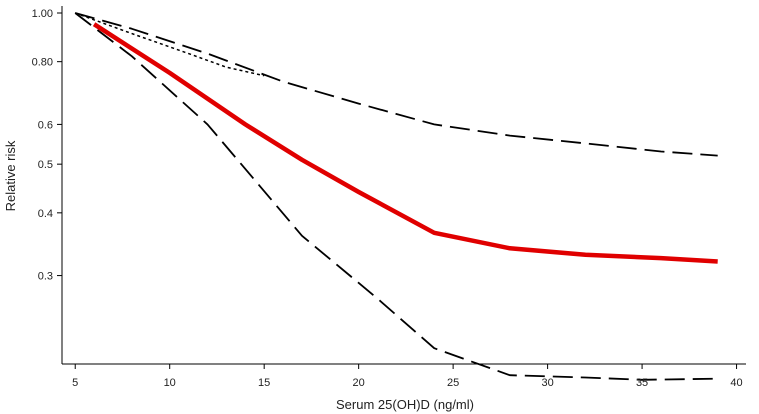  I want to click on x-ticks: 5 10 15 20 25 30 35 40, so click(407, 376).